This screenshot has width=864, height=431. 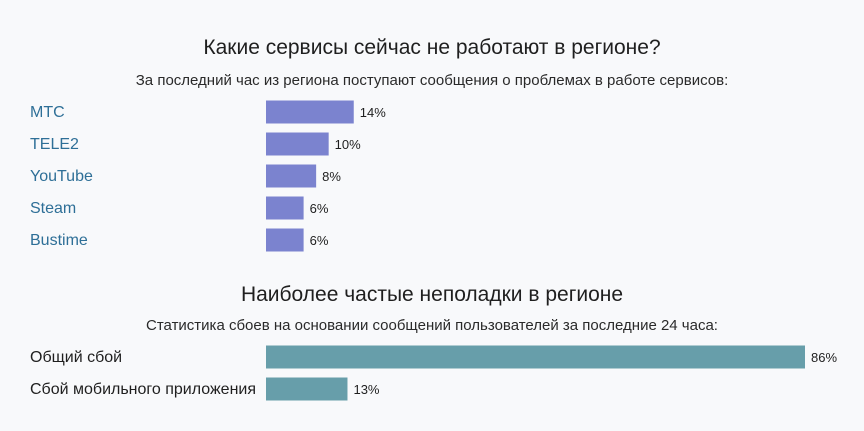 What do you see at coordinates (373, 112) in the screenshot?
I see `service-value-label: 14%` at bounding box center [373, 112].